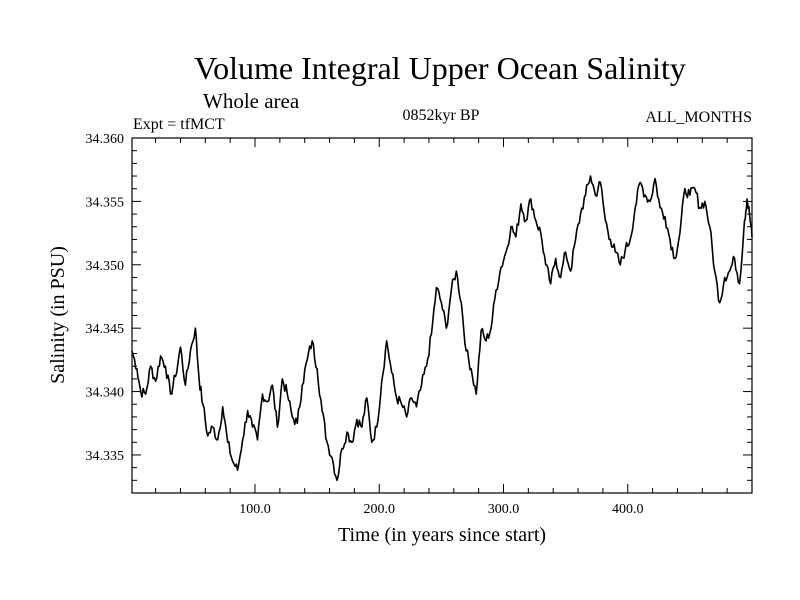 The height and width of the screenshot is (600, 800). Describe the element at coordinates (179, 124) in the screenshot. I see `header-left: Expt = tfMCT` at that location.